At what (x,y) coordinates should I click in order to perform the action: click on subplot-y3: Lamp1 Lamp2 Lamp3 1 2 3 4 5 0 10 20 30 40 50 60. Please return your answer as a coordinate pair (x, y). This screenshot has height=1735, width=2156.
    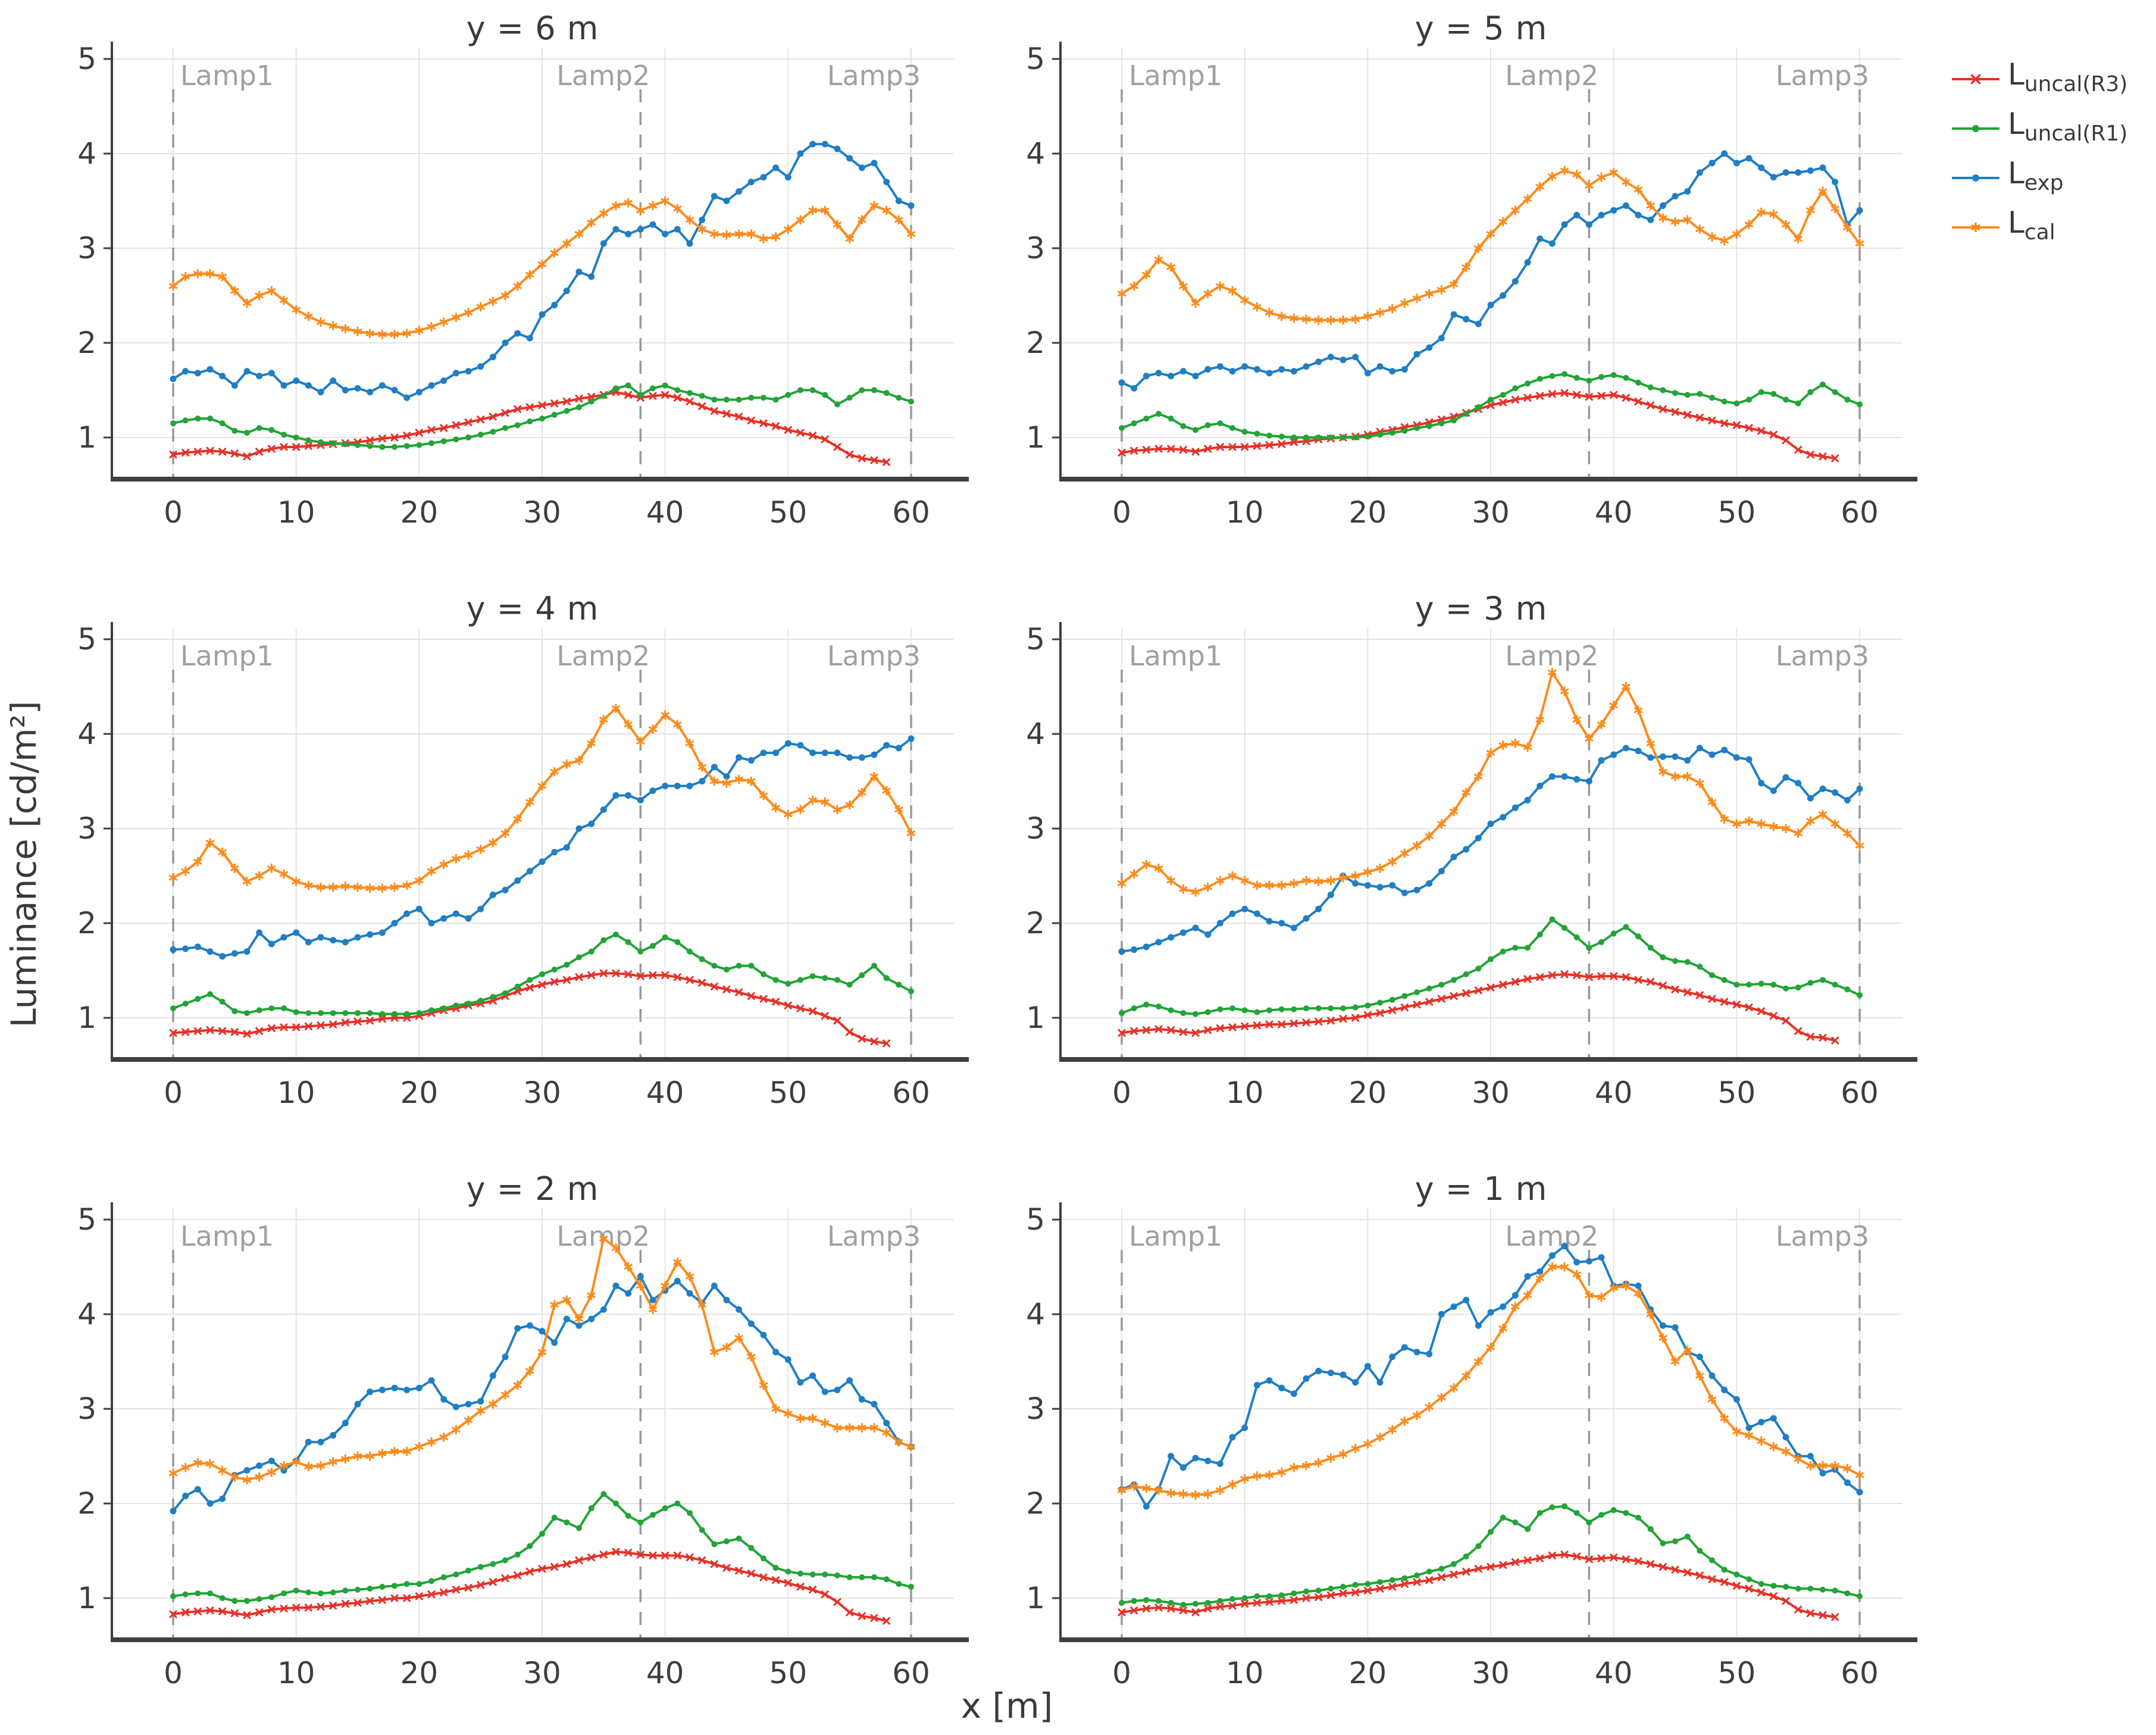
    Looking at the image, I should click on (1439, 868).